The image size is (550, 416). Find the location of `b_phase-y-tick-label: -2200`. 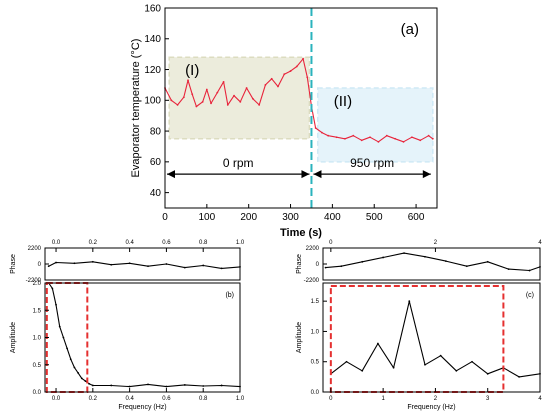

b_phase-y-tick-label: -2200 is located at coordinates (34, 281).